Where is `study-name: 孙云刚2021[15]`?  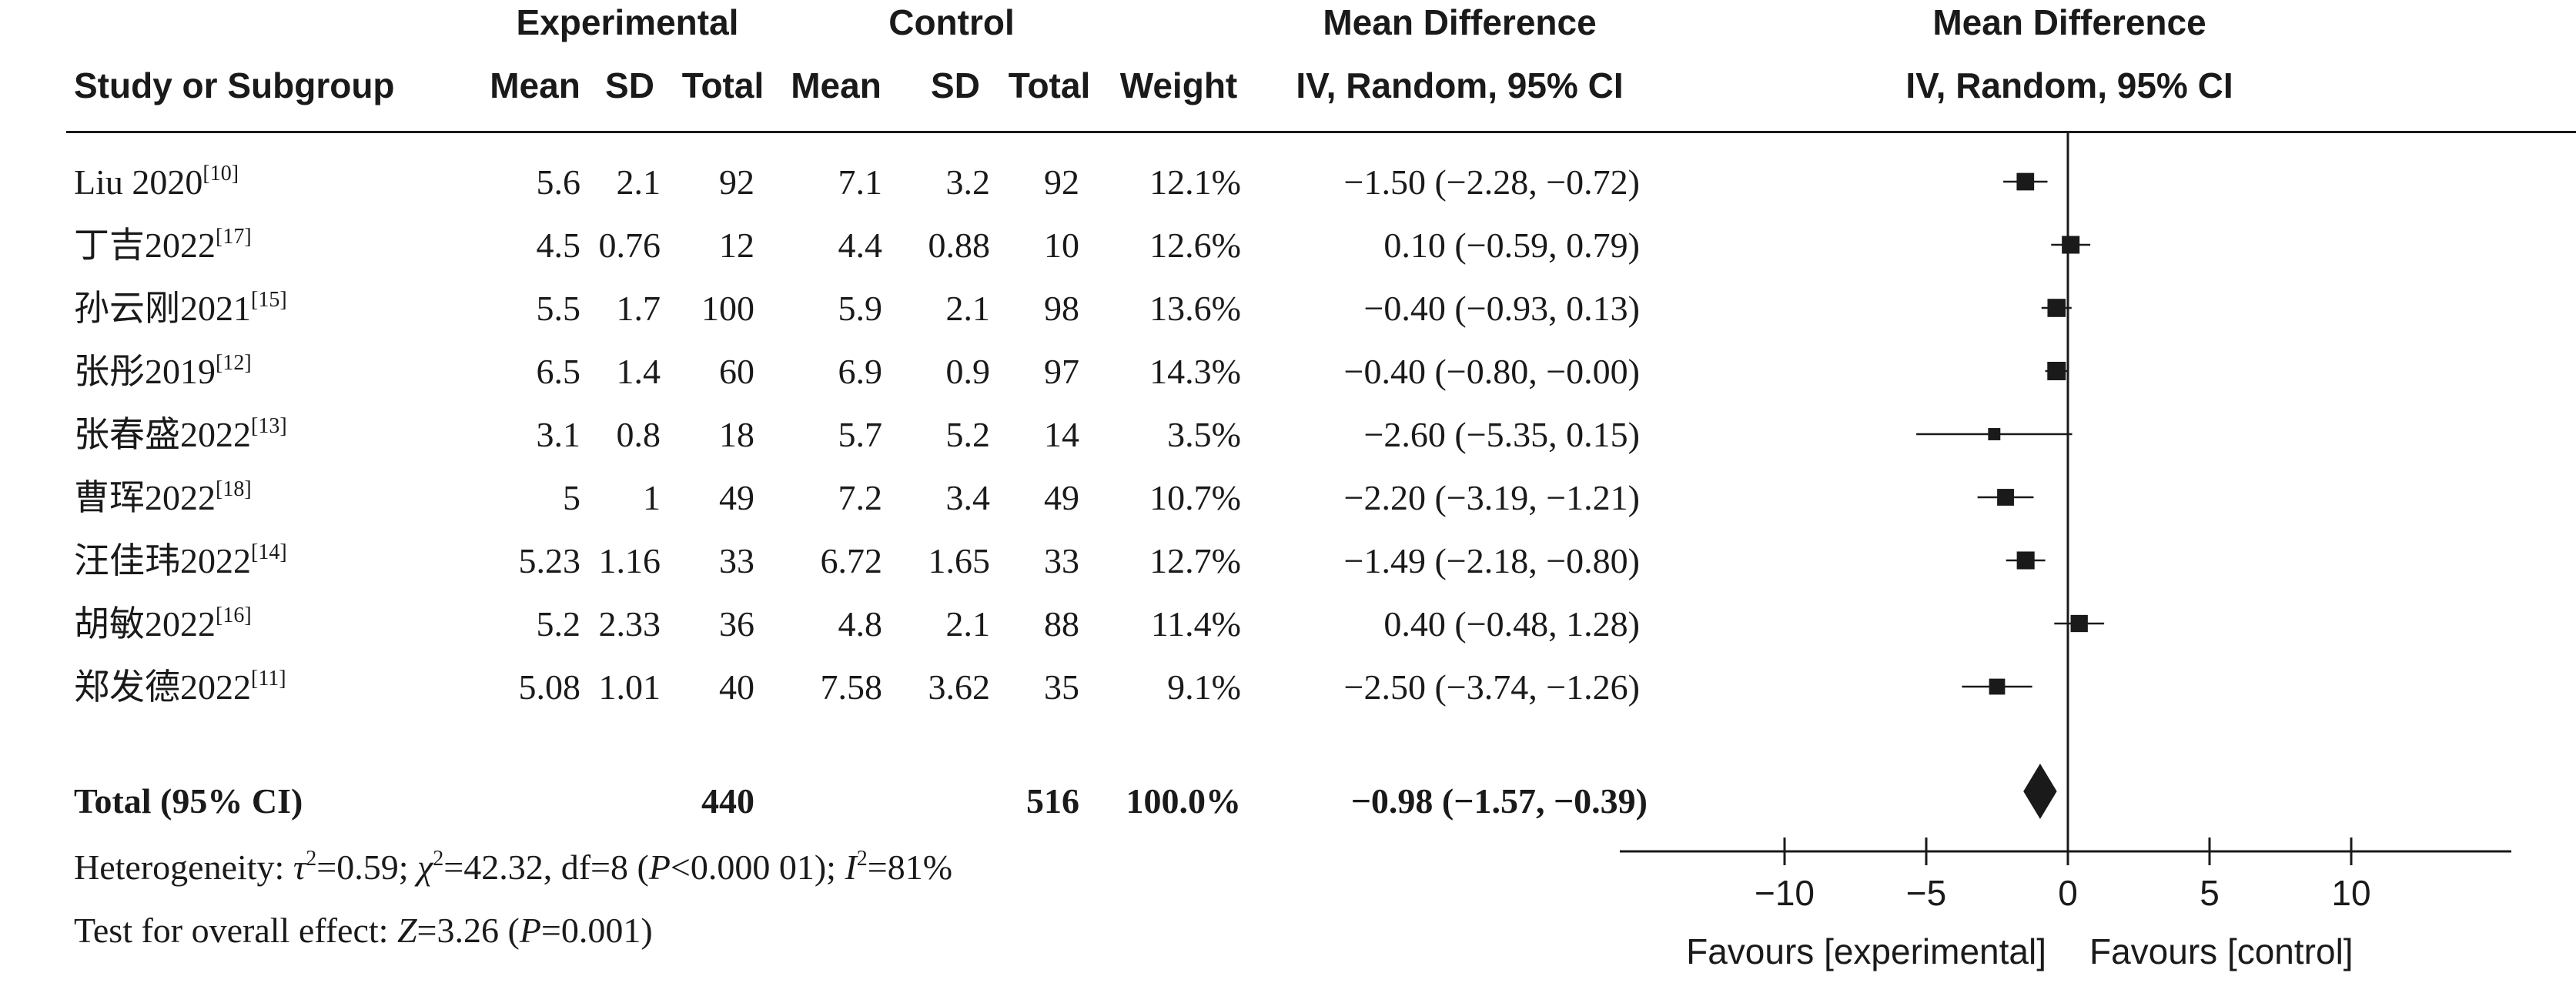
study-name: 孙云刚2021[15] is located at coordinates (180, 307).